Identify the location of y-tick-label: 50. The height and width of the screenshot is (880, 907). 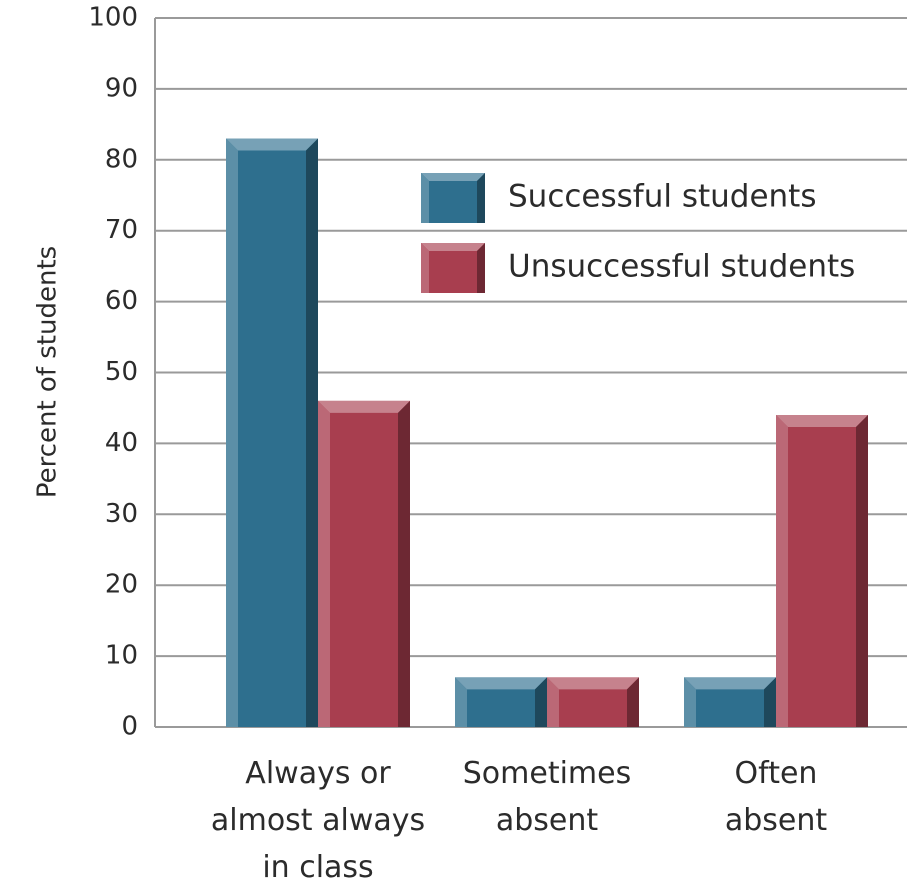
(121, 372).